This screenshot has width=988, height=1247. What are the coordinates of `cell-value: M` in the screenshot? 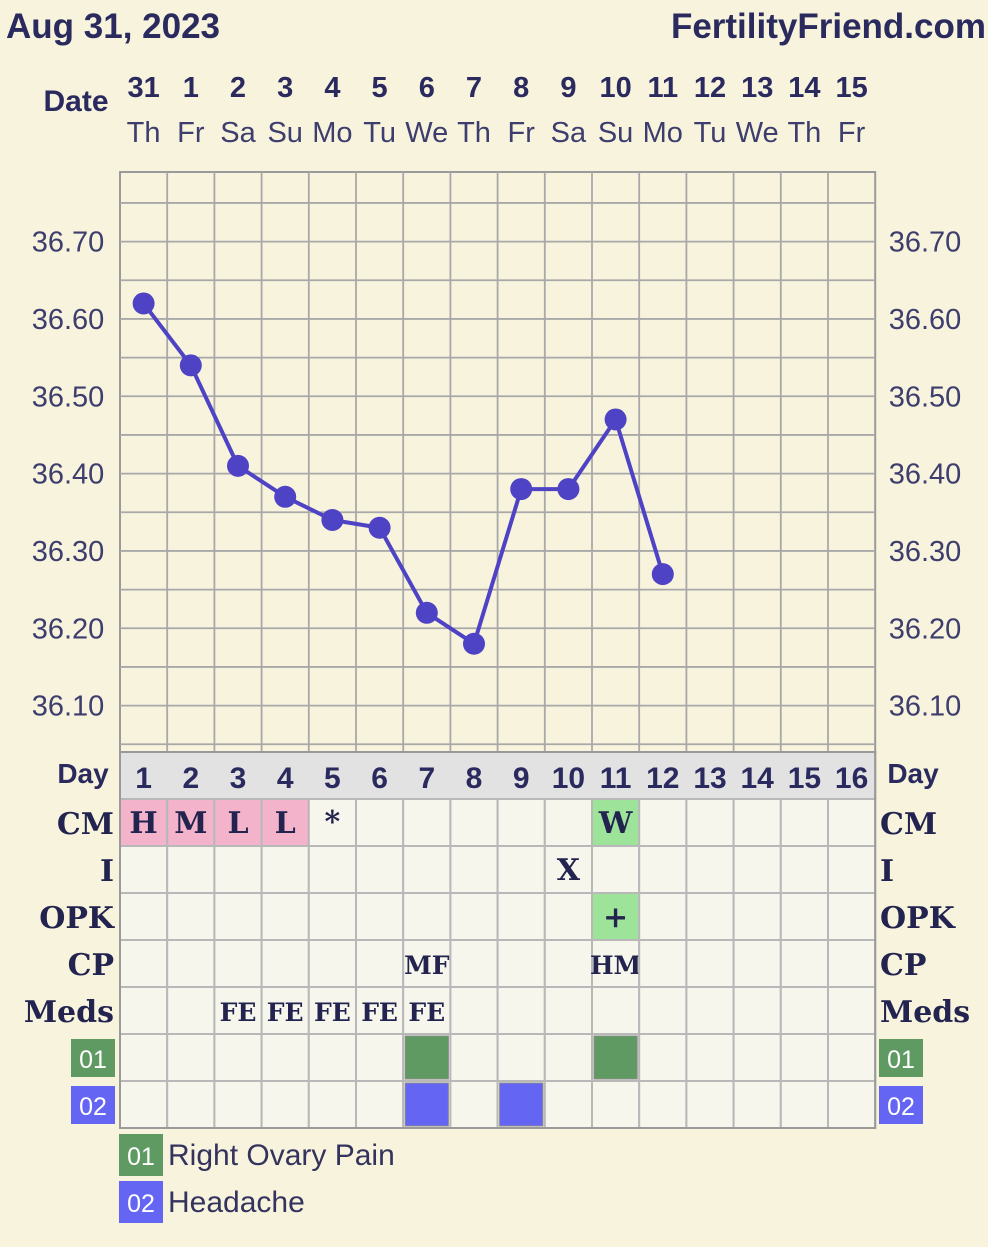 It's located at (190, 823).